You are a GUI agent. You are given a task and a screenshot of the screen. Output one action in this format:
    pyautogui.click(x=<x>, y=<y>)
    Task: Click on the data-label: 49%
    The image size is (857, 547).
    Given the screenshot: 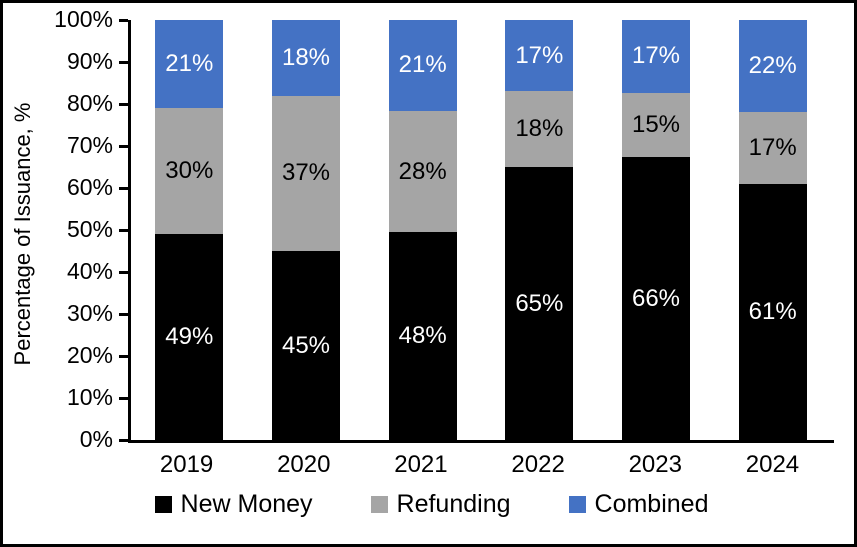 What is the action you would take?
    pyautogui.click(x=189, y=337)
    